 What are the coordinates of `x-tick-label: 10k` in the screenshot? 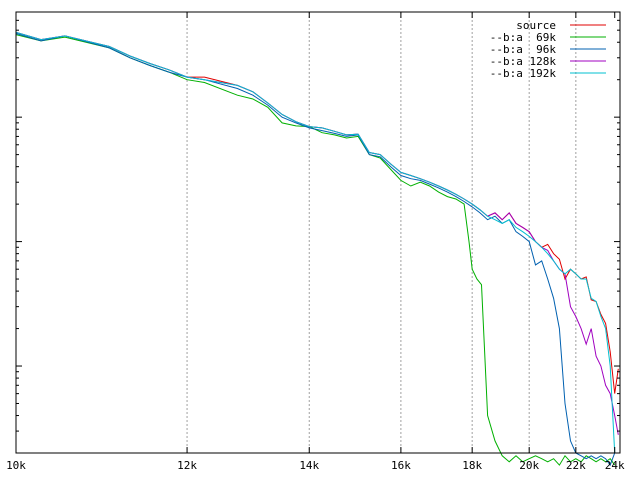 It's located at (16, 465).